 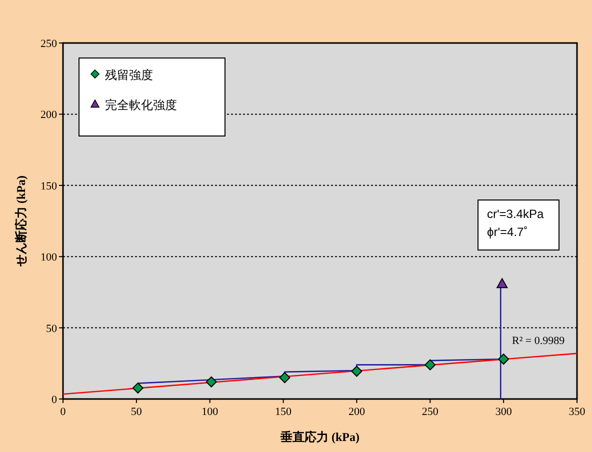 What do you see at coordinates (503, 412) in the screenshot?
I see `x-tick-label: 300` at bounding box center [503, 412].